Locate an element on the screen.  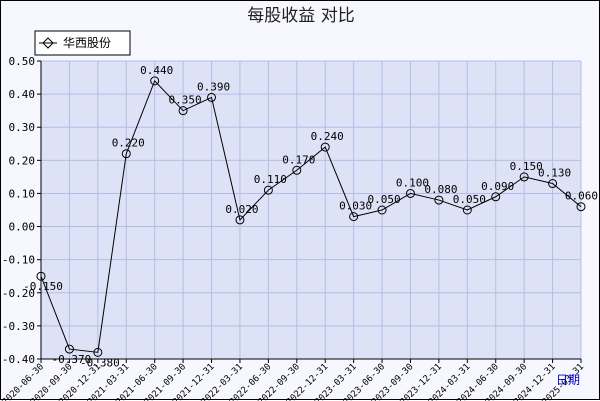
legend-entry: 华西股份 is located at coordinates (87, 43).